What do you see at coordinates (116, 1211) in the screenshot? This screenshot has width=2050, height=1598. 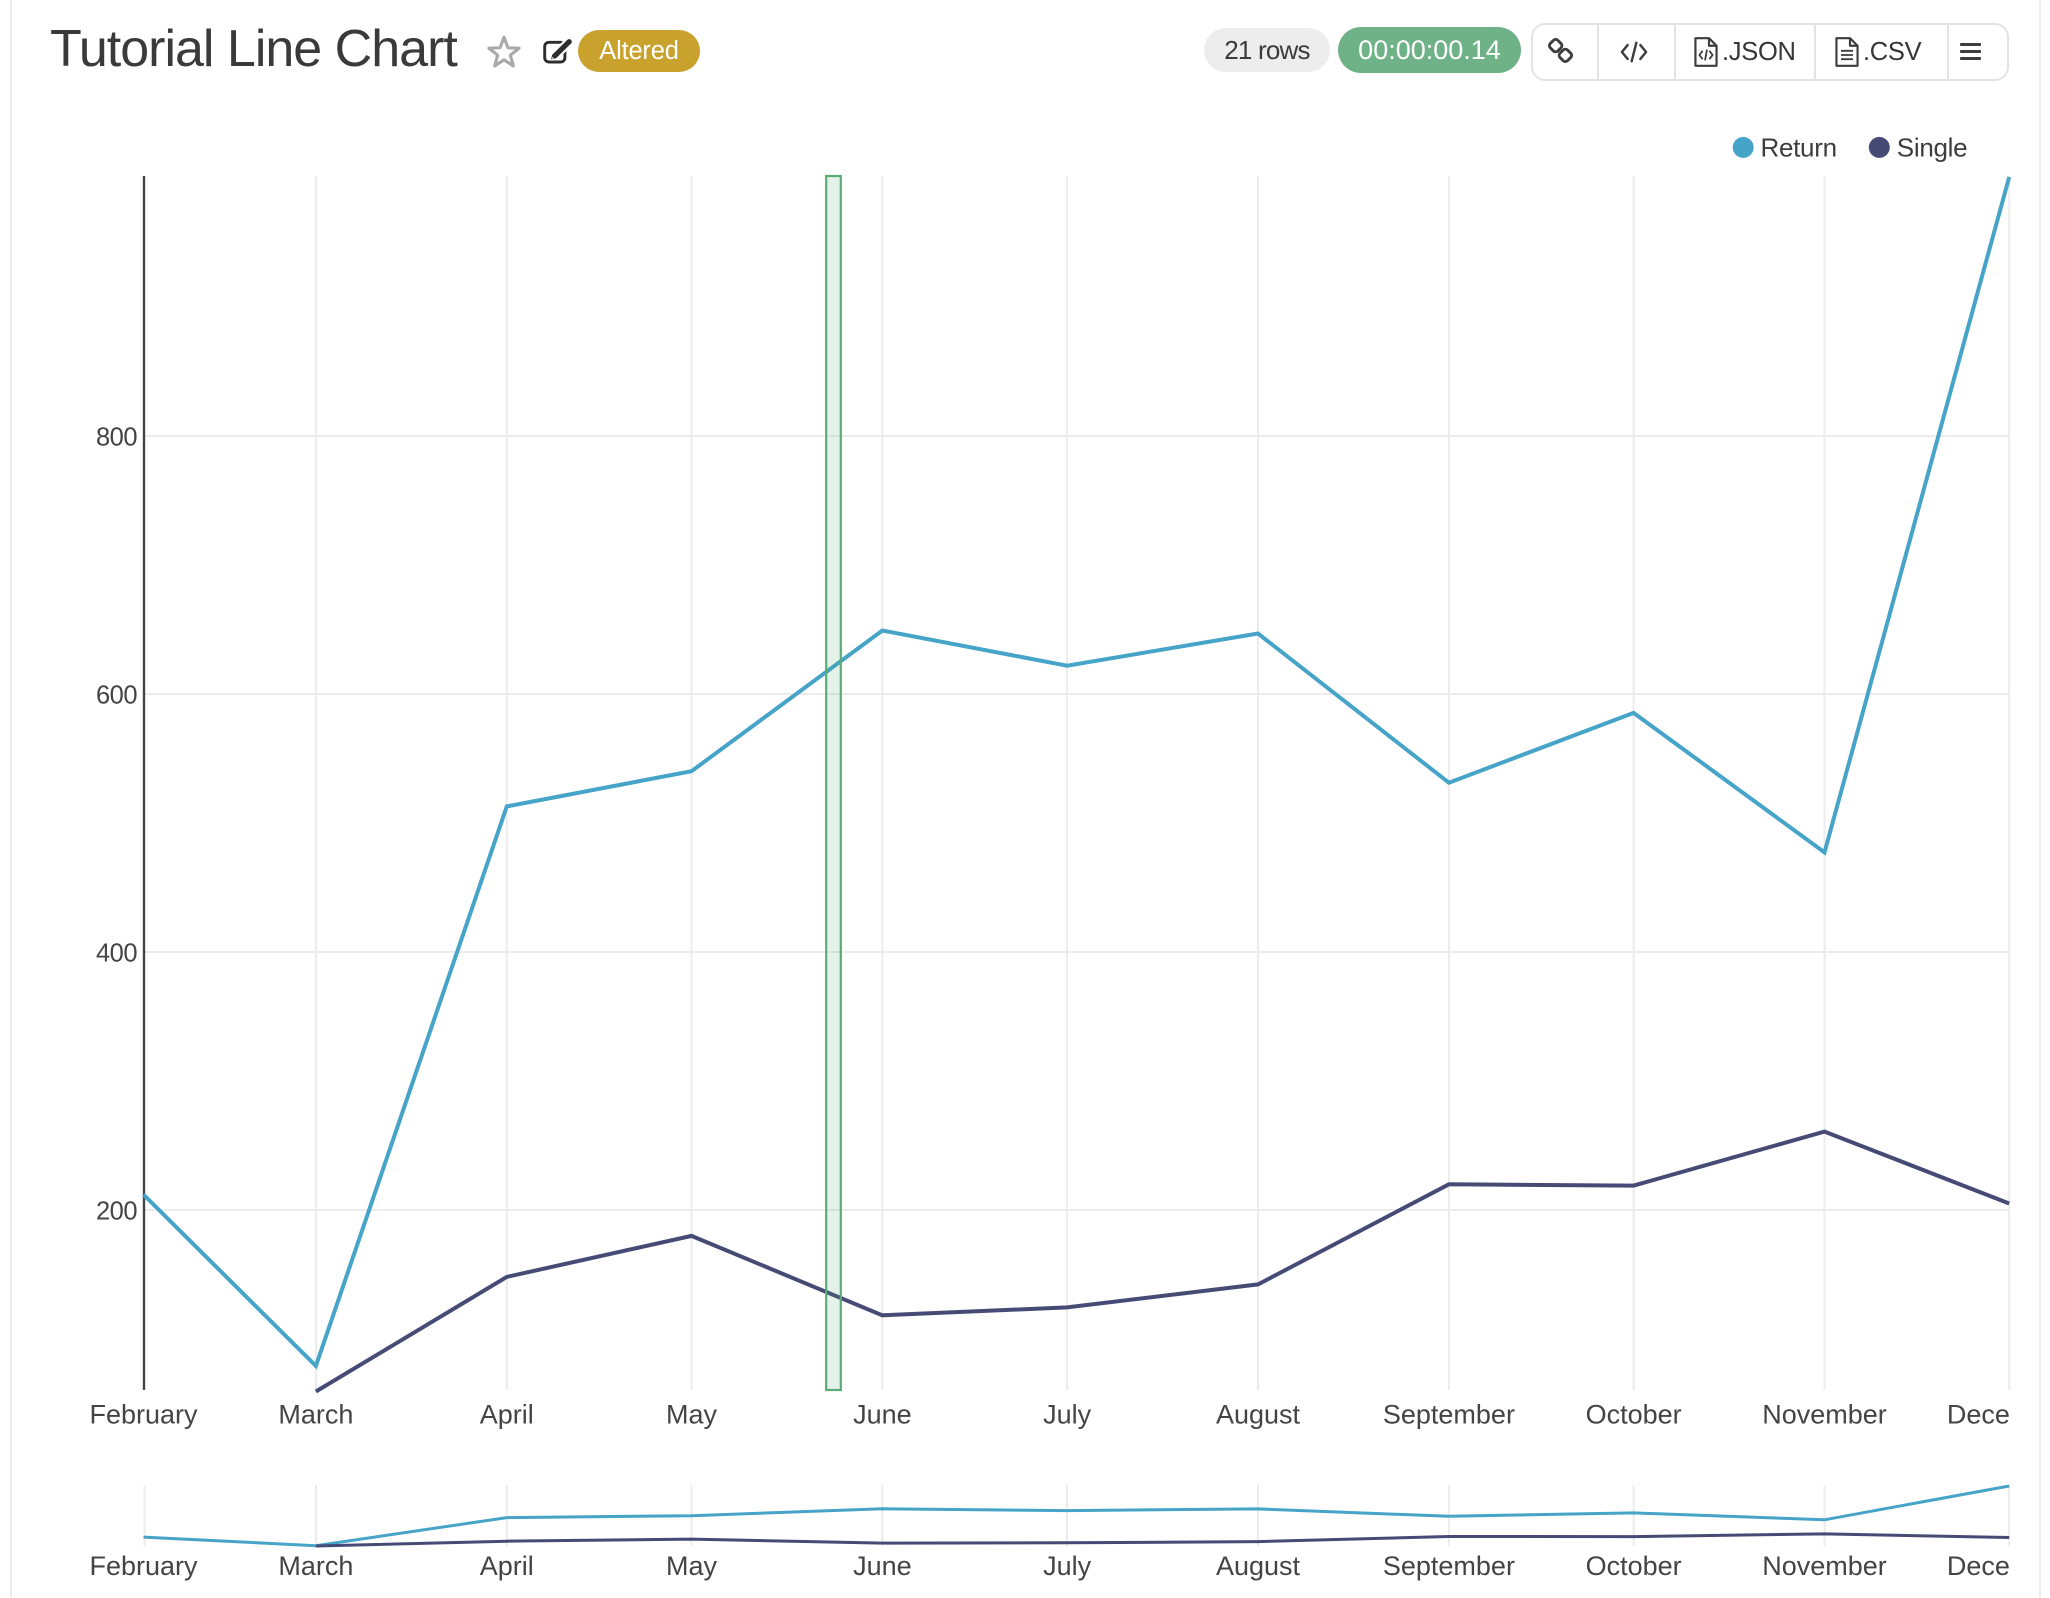 I see `svg-text: 200` at bounding box center [116, 1211].